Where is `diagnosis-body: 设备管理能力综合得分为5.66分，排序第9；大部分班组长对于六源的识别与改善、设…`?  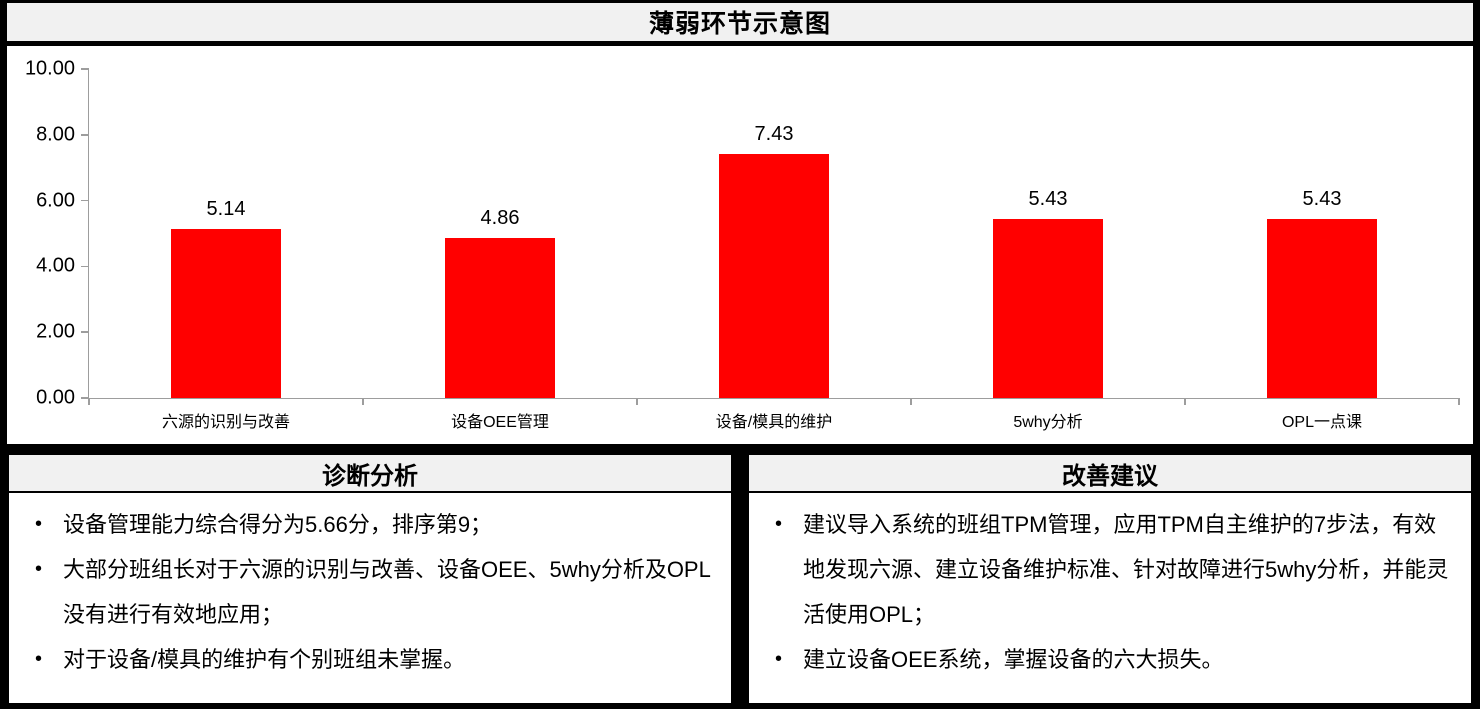 diagnosis-body: 设备管理能力综合得分为5.66分，排序第9；大部分班组长对于六源的识别与改善、设… is located at coordinates (370, 599).